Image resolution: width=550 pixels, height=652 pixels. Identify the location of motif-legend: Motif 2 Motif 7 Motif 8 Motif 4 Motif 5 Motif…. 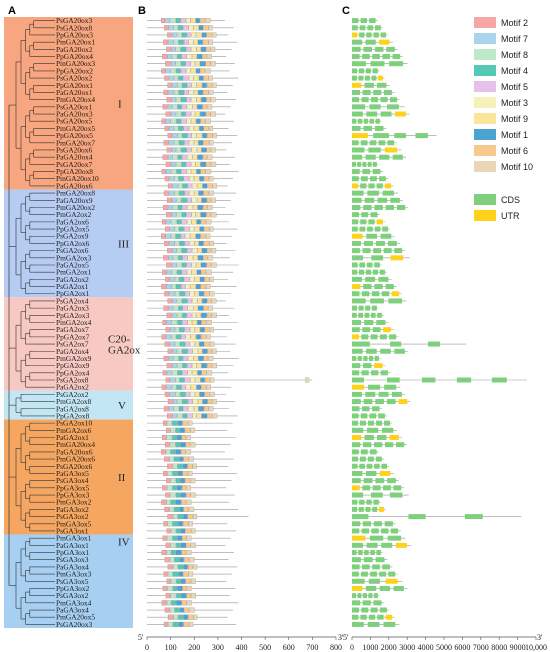
(503, 94).